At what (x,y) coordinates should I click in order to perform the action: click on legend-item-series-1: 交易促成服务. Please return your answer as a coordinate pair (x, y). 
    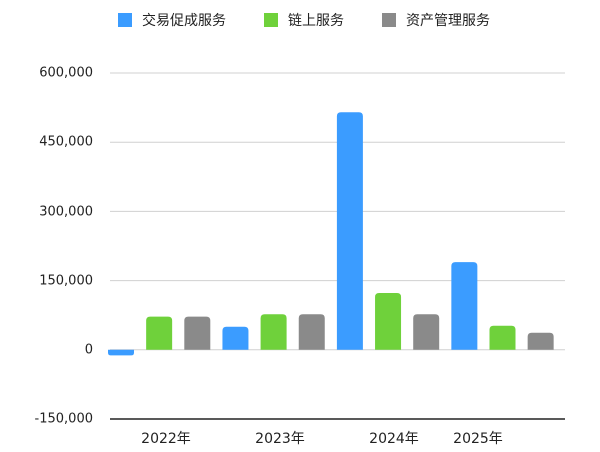
    Looking at the image, I should click on (172, 20).